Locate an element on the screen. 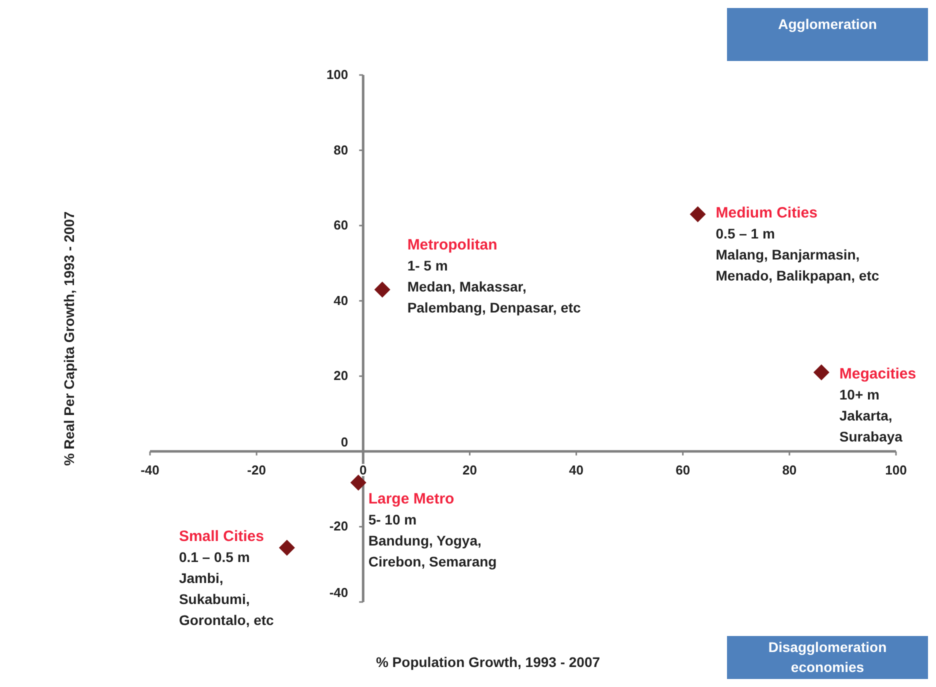 The image size is (936, 687). x-tick-label: 60 is located at coordinates (683, 470).